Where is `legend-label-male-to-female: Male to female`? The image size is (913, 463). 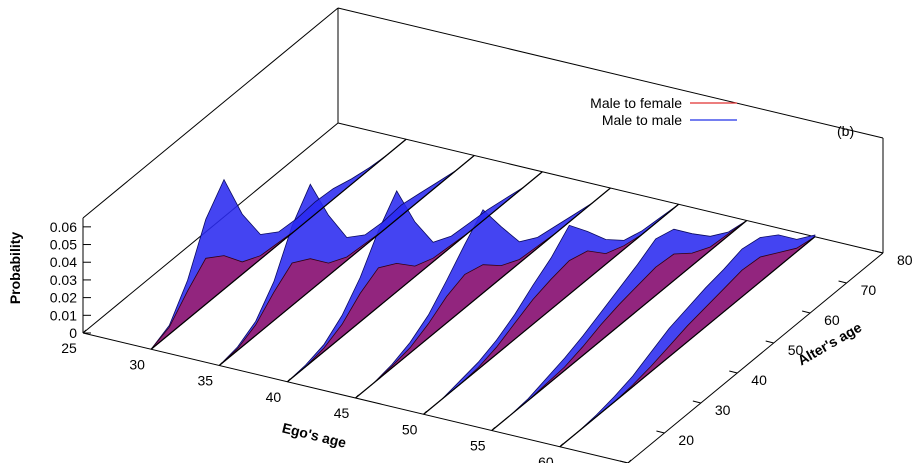 legend-label-male-to-female: Male to female is located at coordinates (636, 103).